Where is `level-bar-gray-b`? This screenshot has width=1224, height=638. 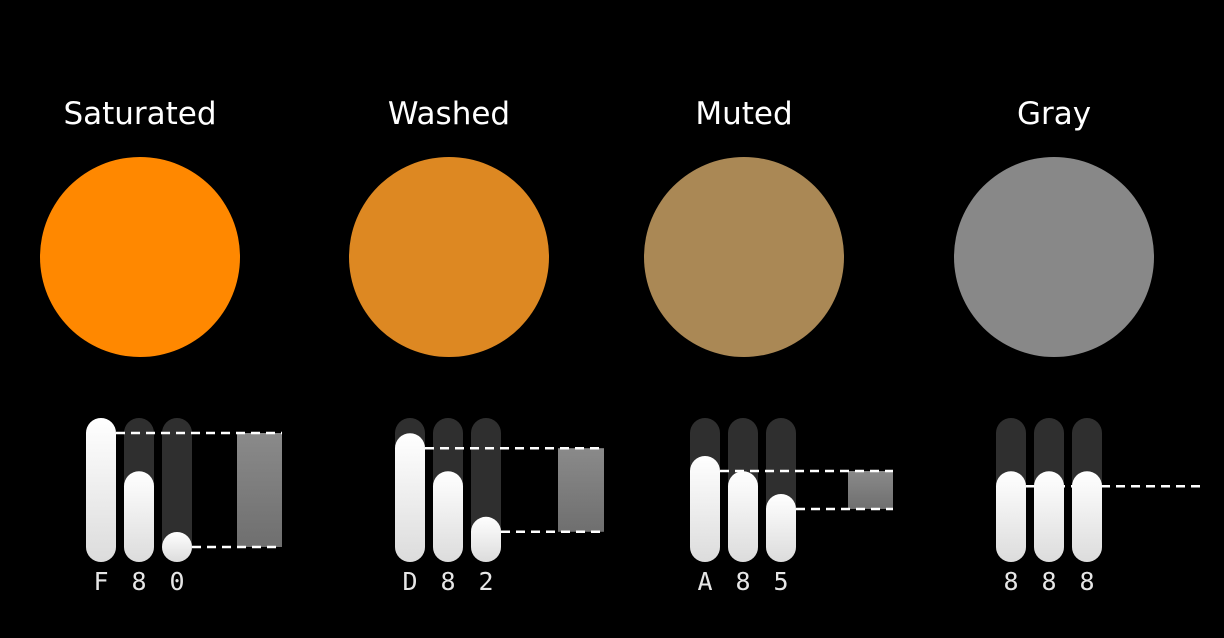
level-bar-gray-b is located at coordinates (1087, 516).